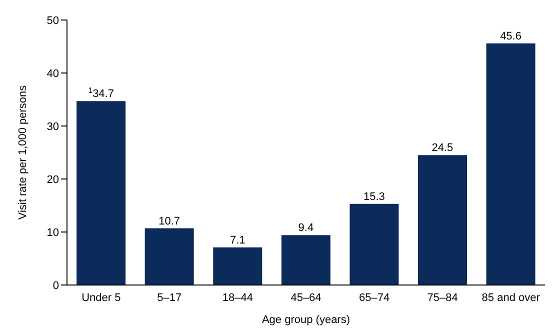 This screenshot has height=329, width=560. Describe the element at coordinates (101, 298) in the screenshot. I see `x-tick-label: Under 5` at that location.